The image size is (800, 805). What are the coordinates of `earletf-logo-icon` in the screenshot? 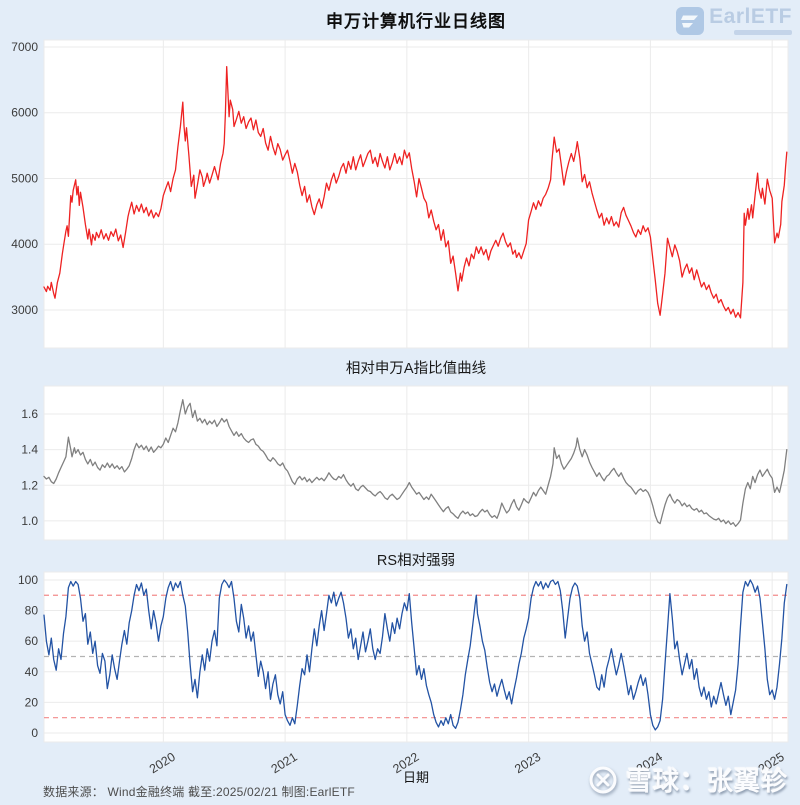 It's located at (690, 21).